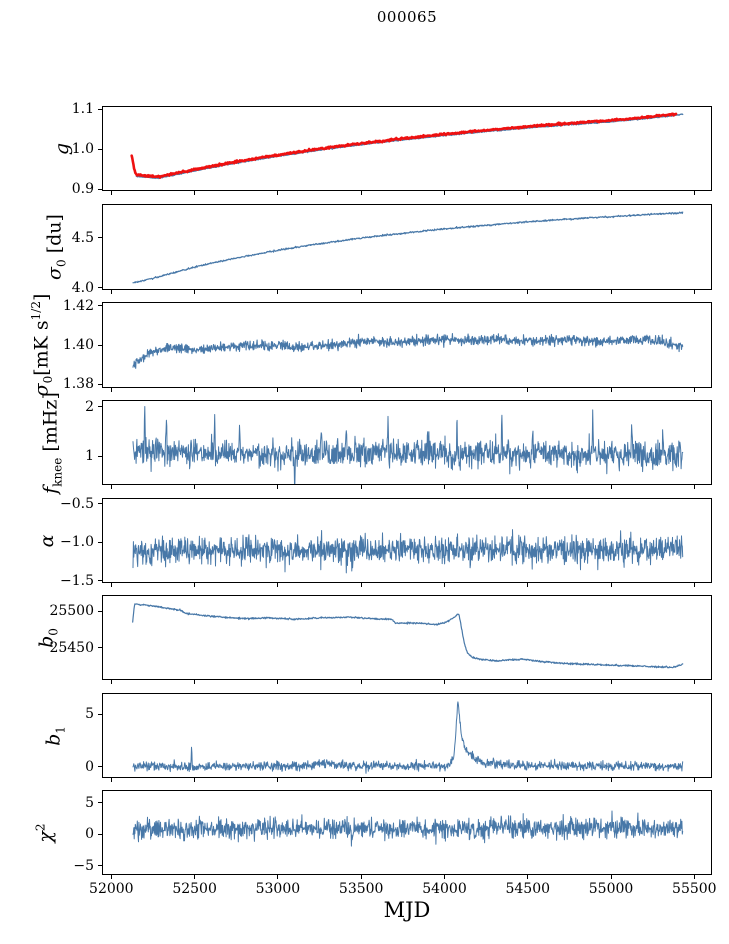 This screenshot has height=944, width=729. I want to click on subplot-b1, so click(407, 735).